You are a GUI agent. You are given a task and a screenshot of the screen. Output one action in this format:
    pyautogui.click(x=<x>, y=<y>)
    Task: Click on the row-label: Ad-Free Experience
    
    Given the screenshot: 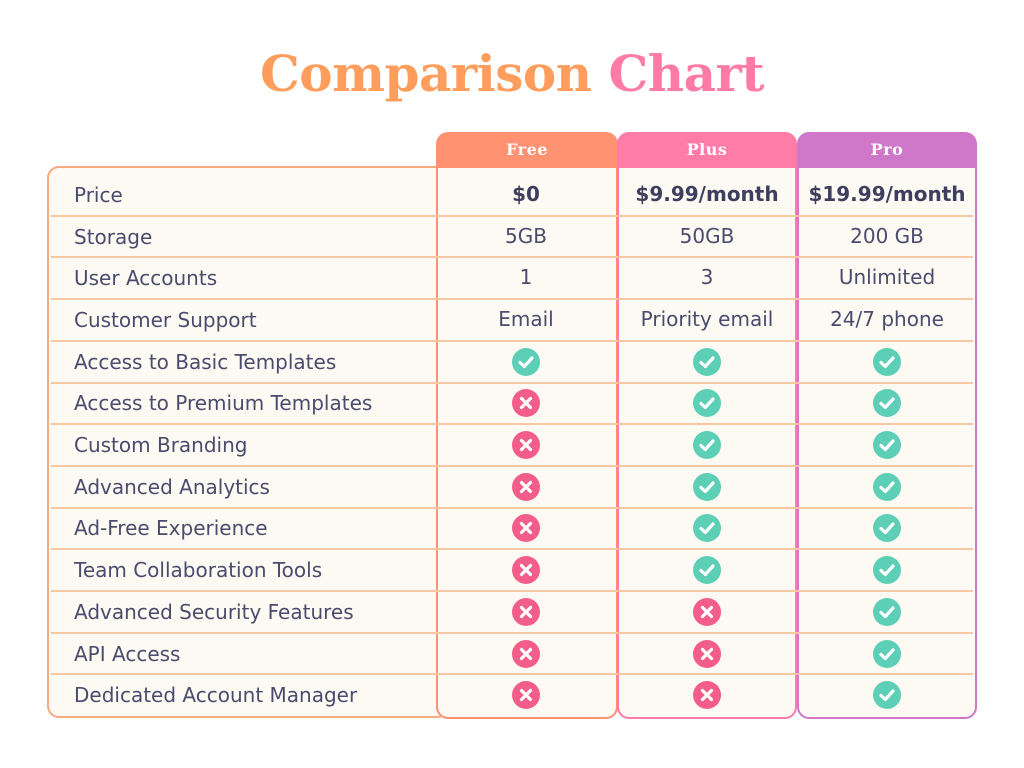 What is the action you would take?
    pyautogui.click(x=171, y=528)
    